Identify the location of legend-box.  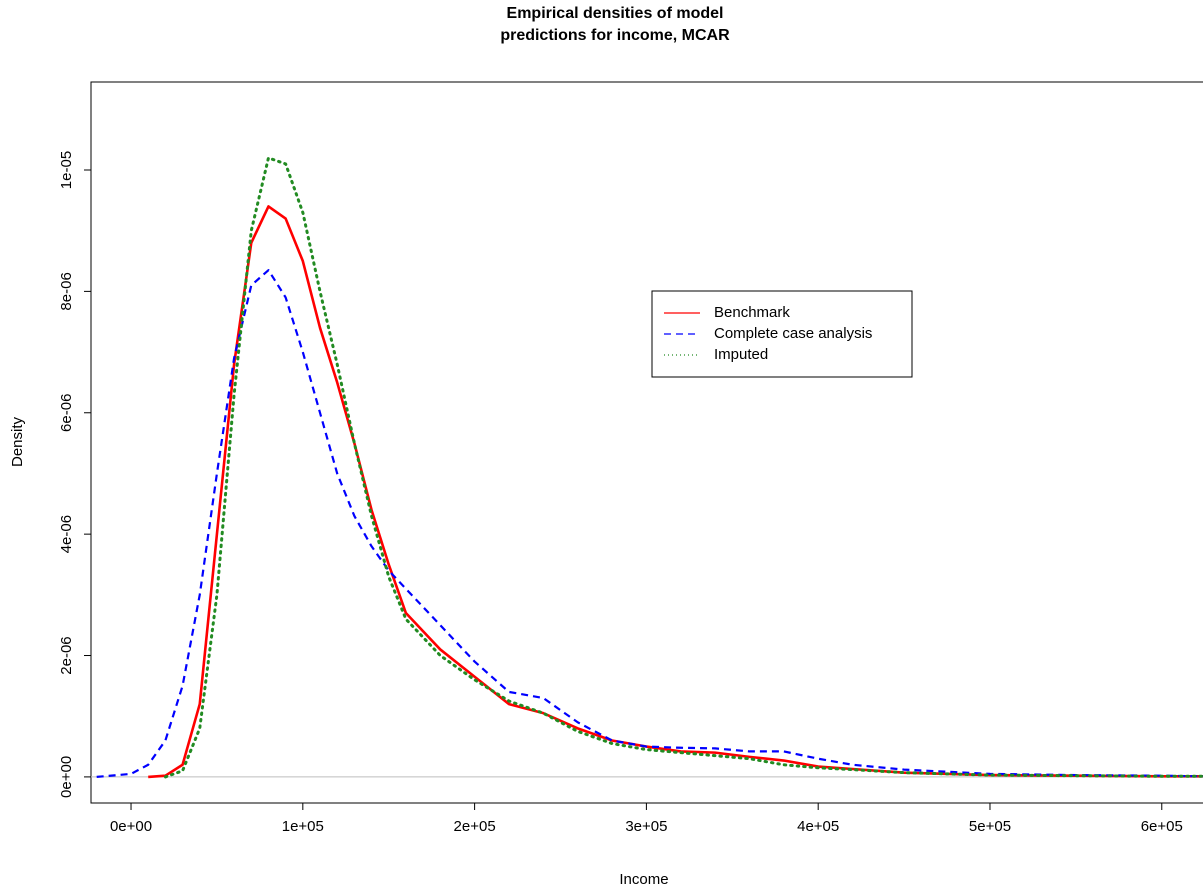
(782, 334).